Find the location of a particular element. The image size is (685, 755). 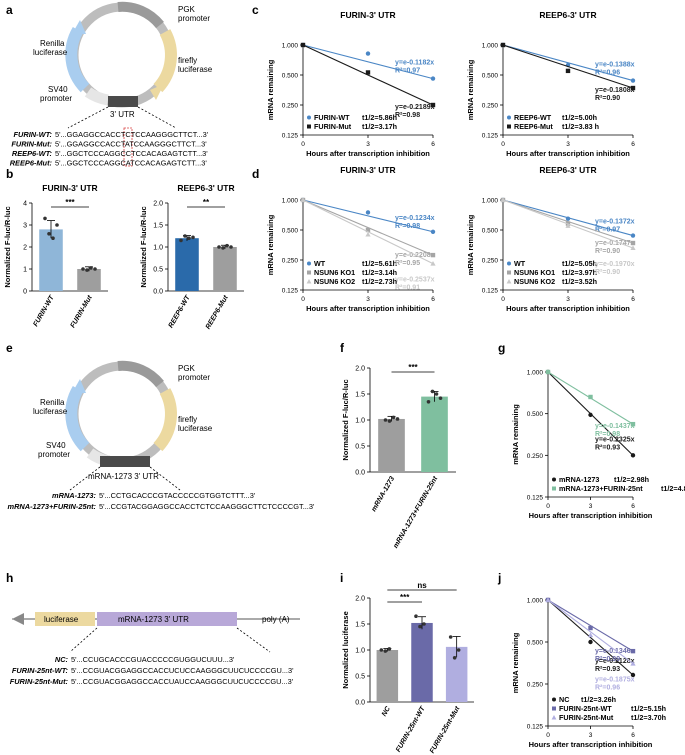

y-tick-label: 1 is located at coordinates (25, 270).